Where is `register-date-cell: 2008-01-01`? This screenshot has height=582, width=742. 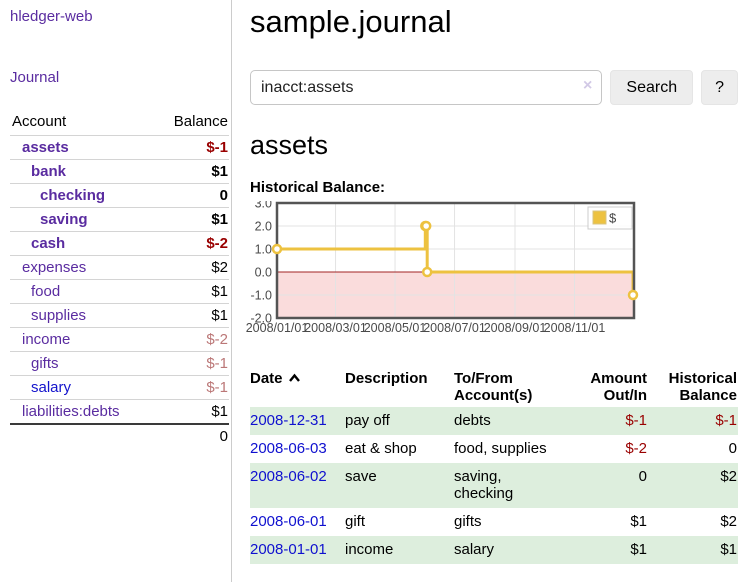 register-date-cell: 2008-01-01 is located at coordinates (297, 550).